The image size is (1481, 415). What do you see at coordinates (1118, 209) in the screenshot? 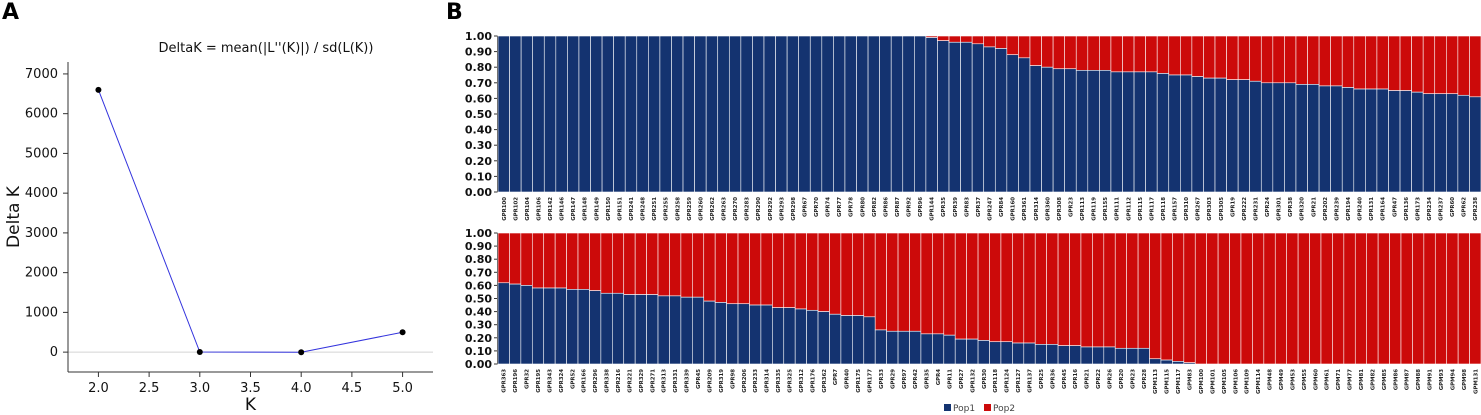
I see `sample-label: GPR111` at bounding box center [1118, 209].